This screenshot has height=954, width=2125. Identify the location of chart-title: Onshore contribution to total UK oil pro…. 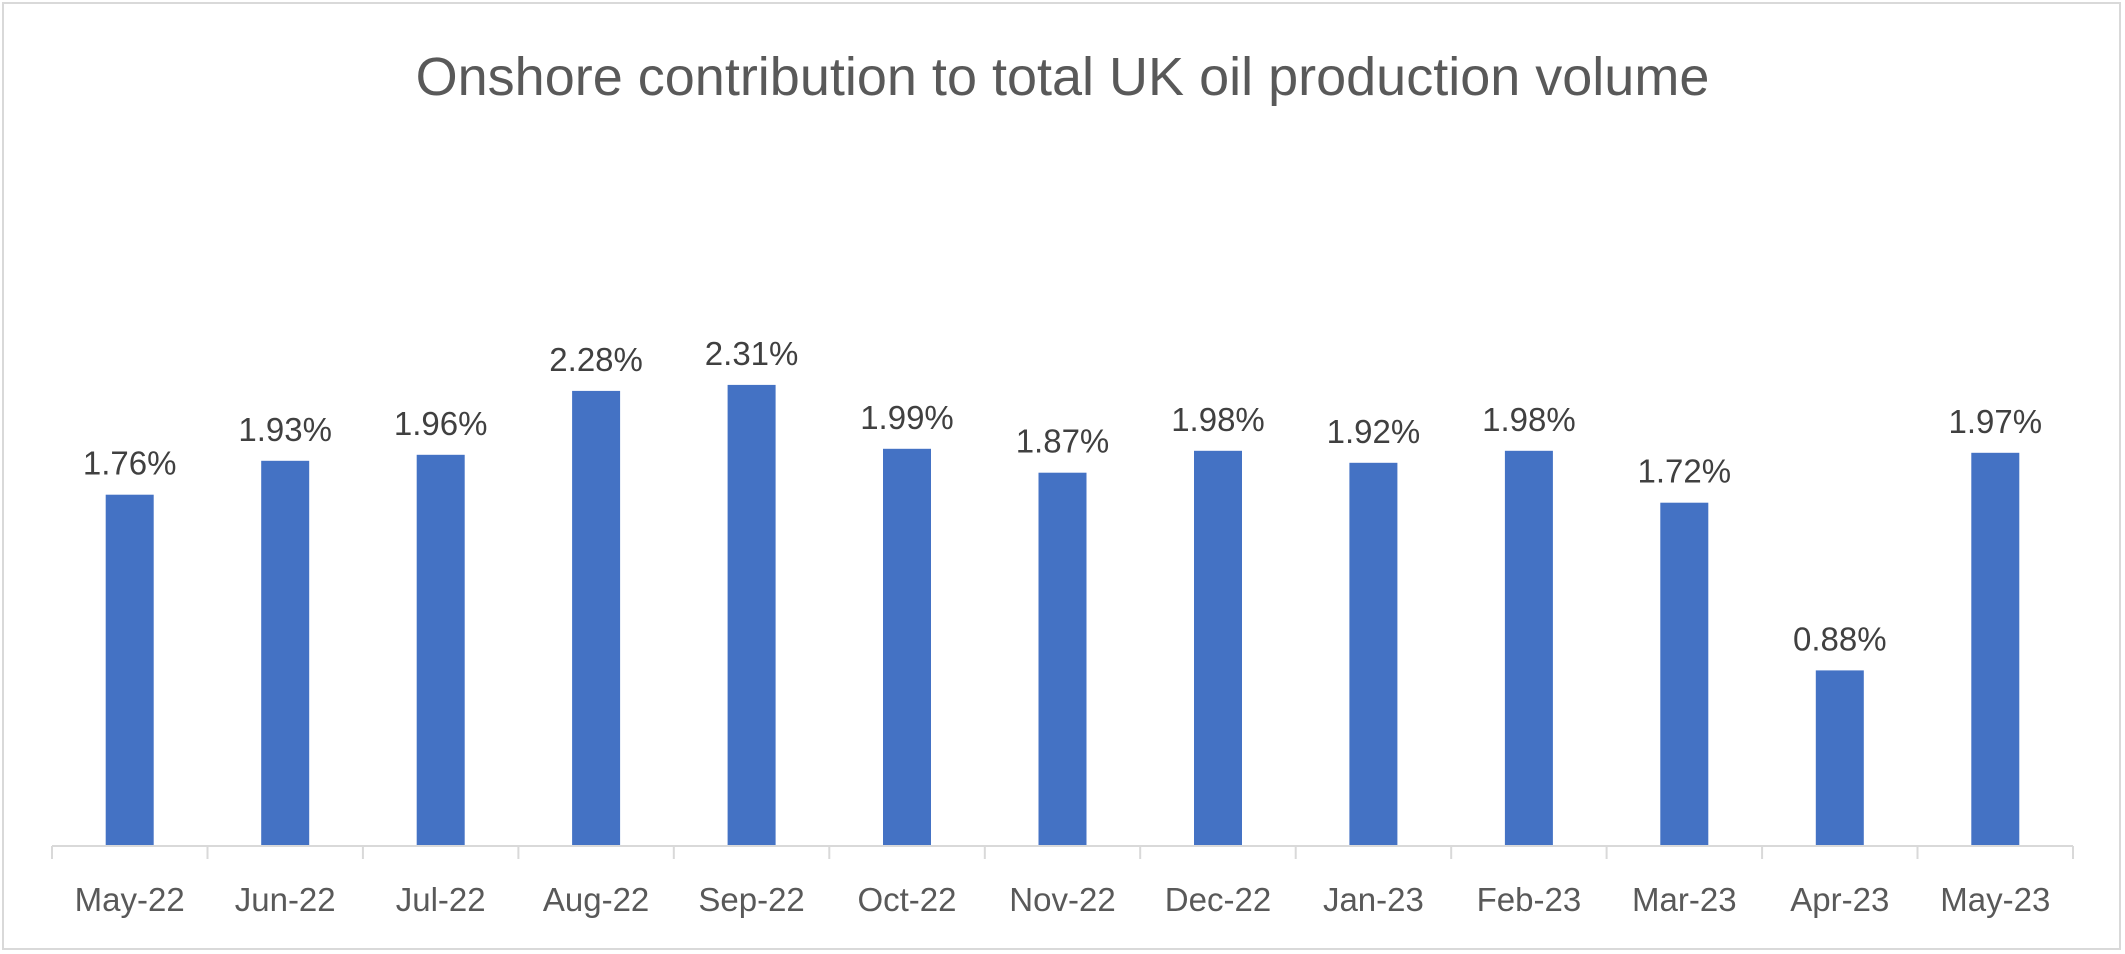
(1062, 77).